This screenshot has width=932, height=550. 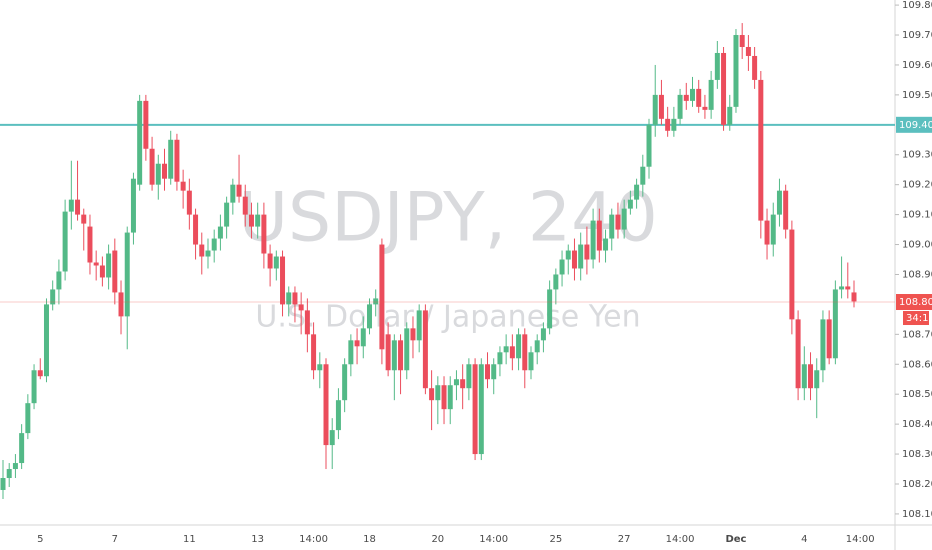 I want to click on x-tick-label: Dec, so click(x=735, y=539).